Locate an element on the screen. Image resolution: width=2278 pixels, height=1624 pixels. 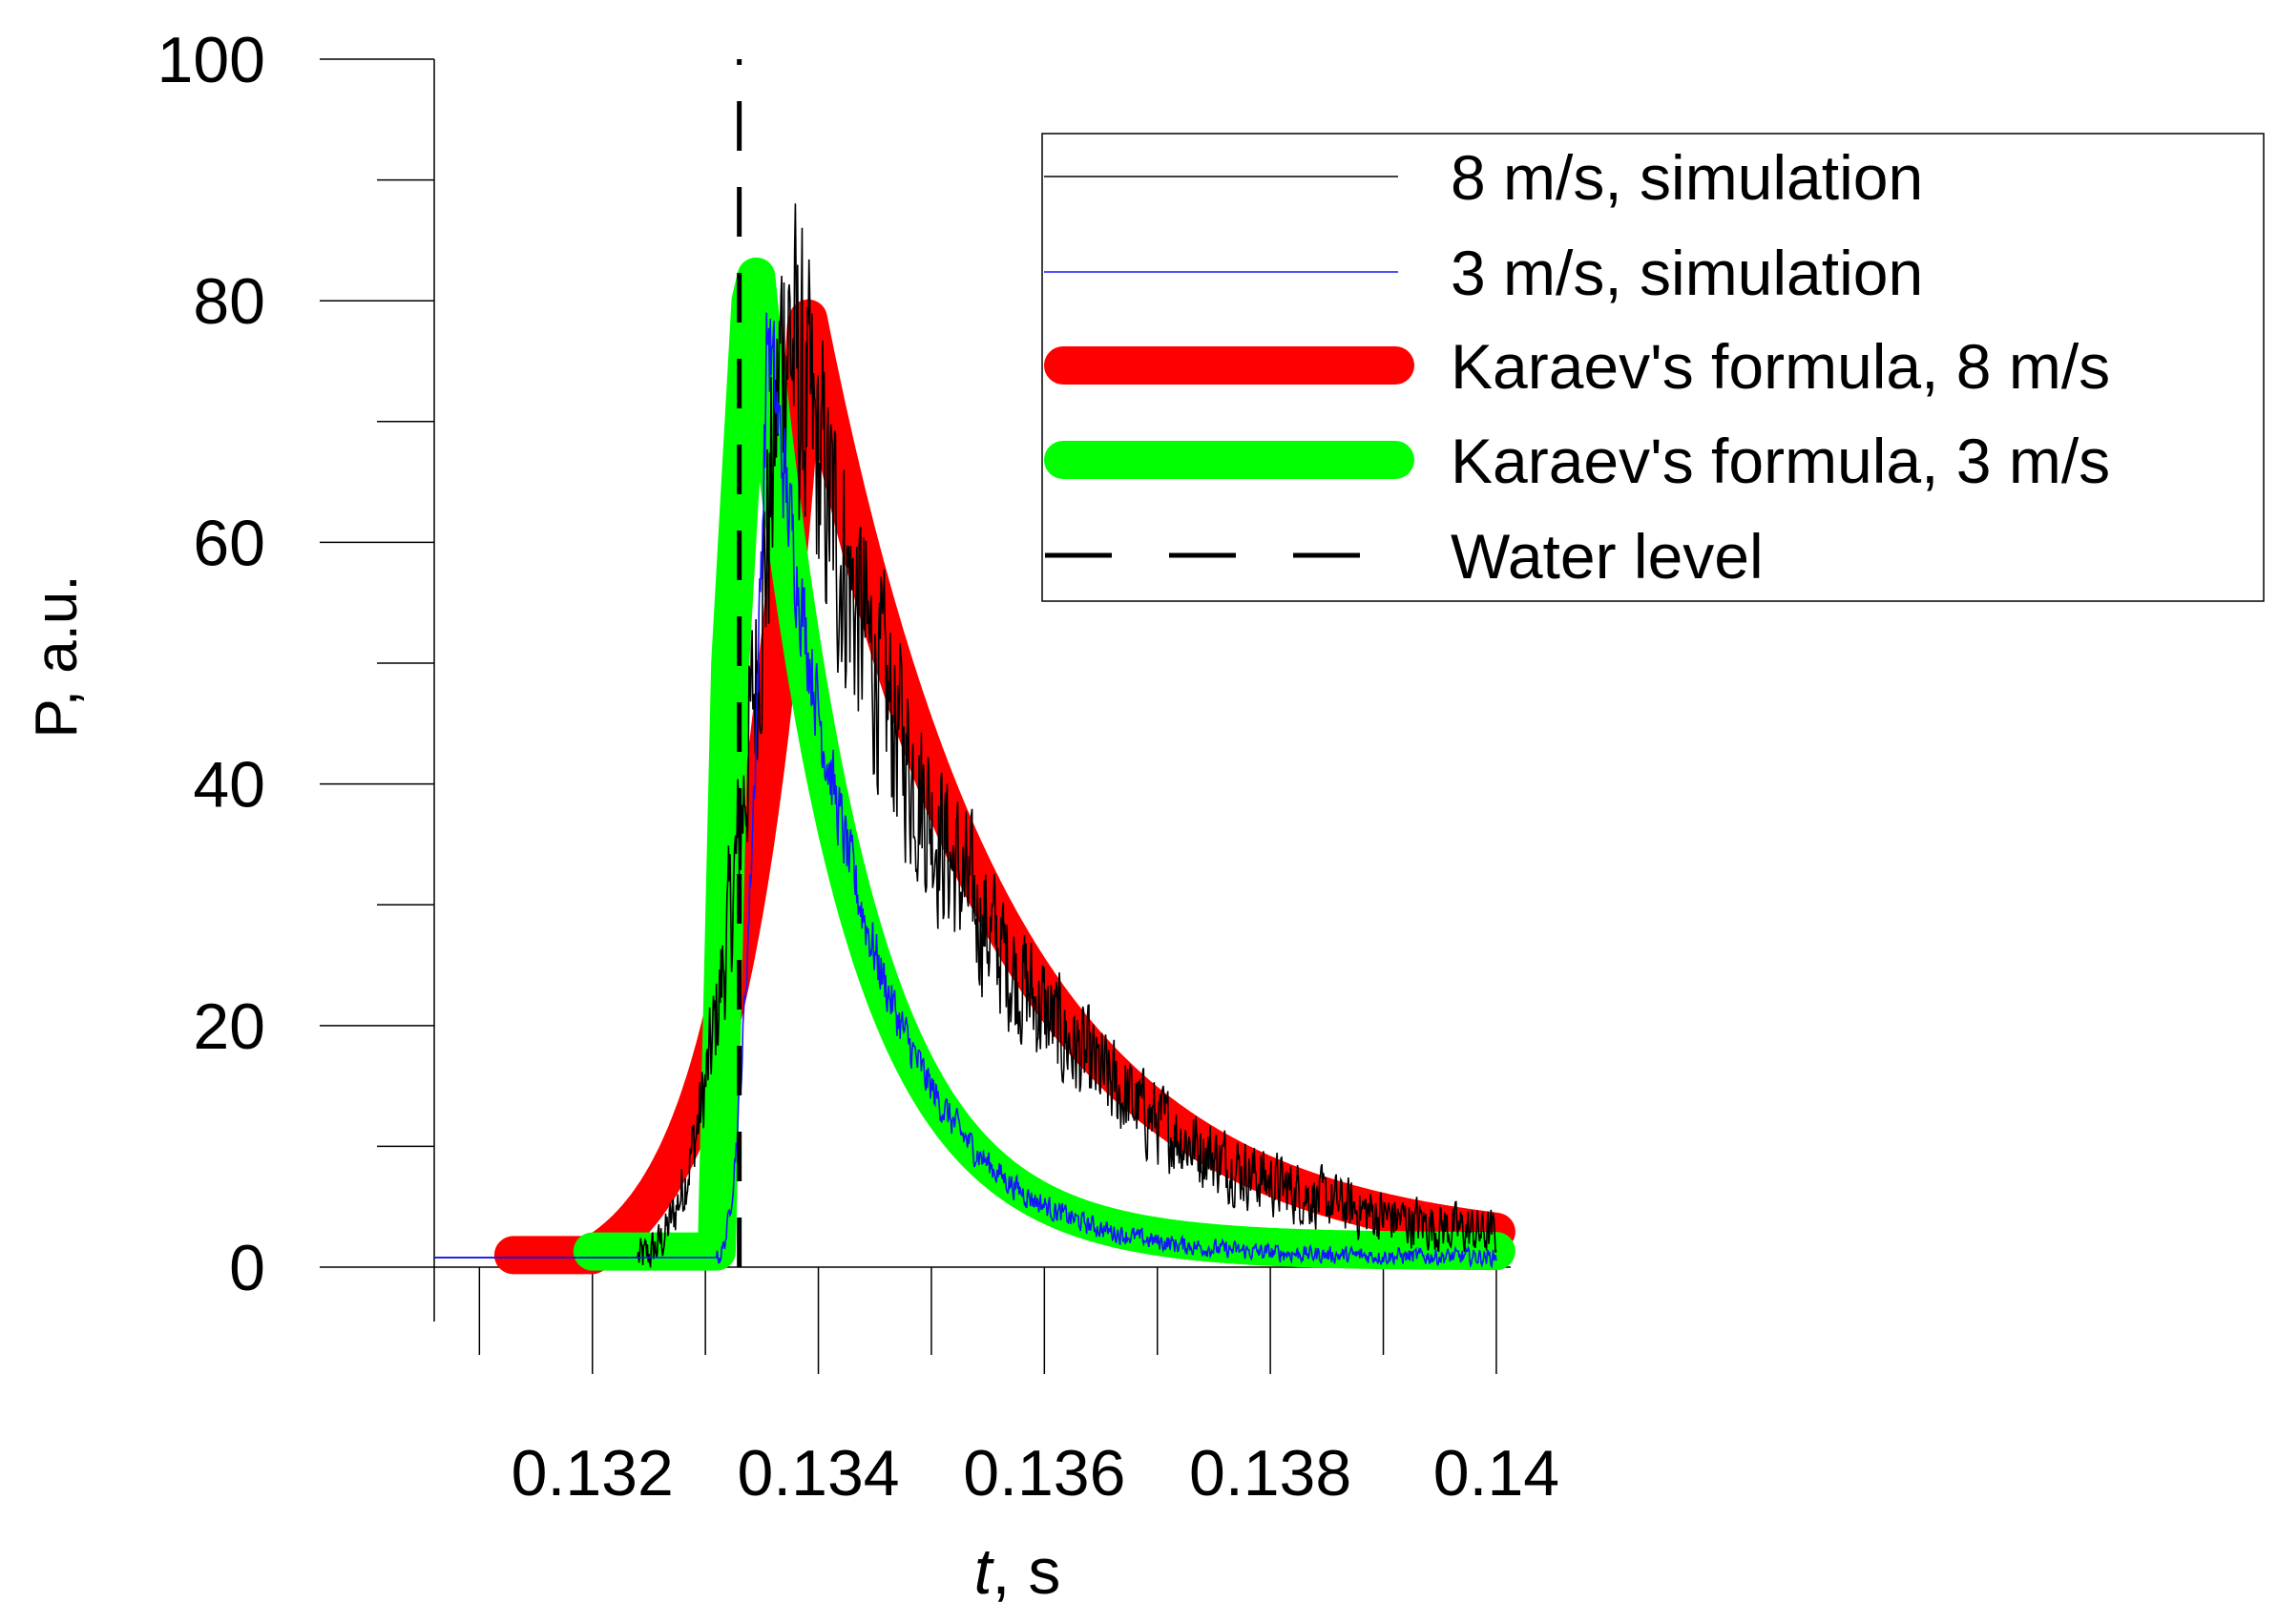
legend-label: 8 m/s, simulation is located at coordinates (1687, 177).